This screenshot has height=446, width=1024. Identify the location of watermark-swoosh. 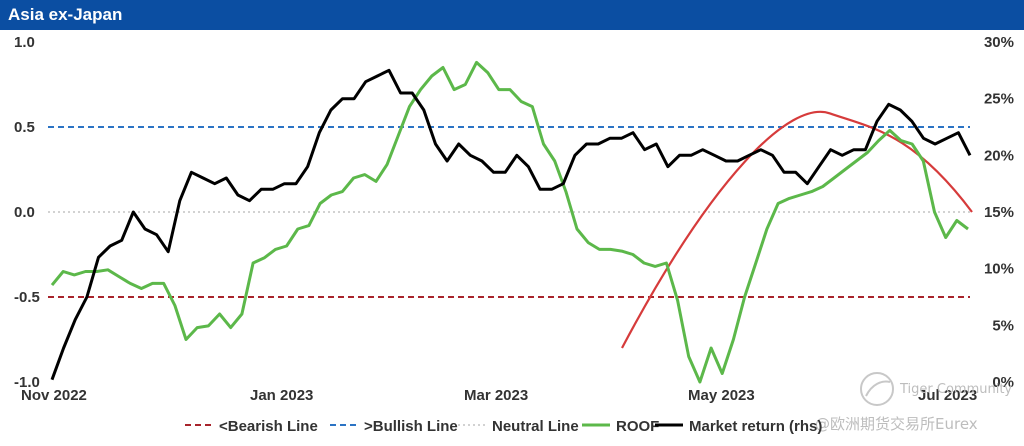
(878, 388).